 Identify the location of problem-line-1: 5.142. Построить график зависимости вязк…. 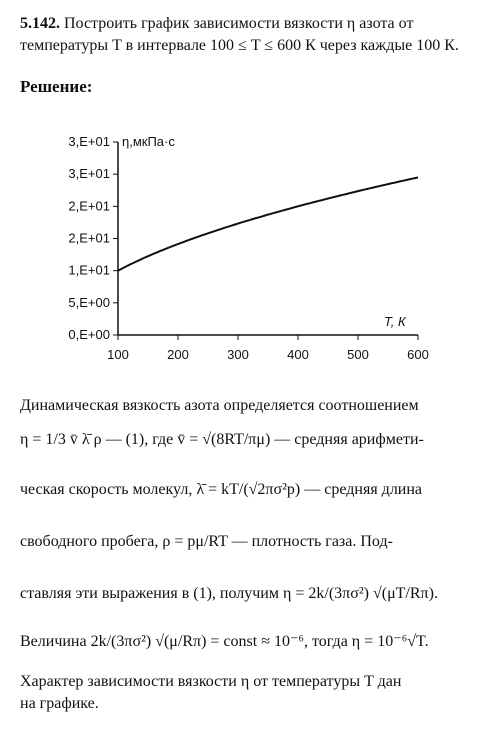
(216, 24).